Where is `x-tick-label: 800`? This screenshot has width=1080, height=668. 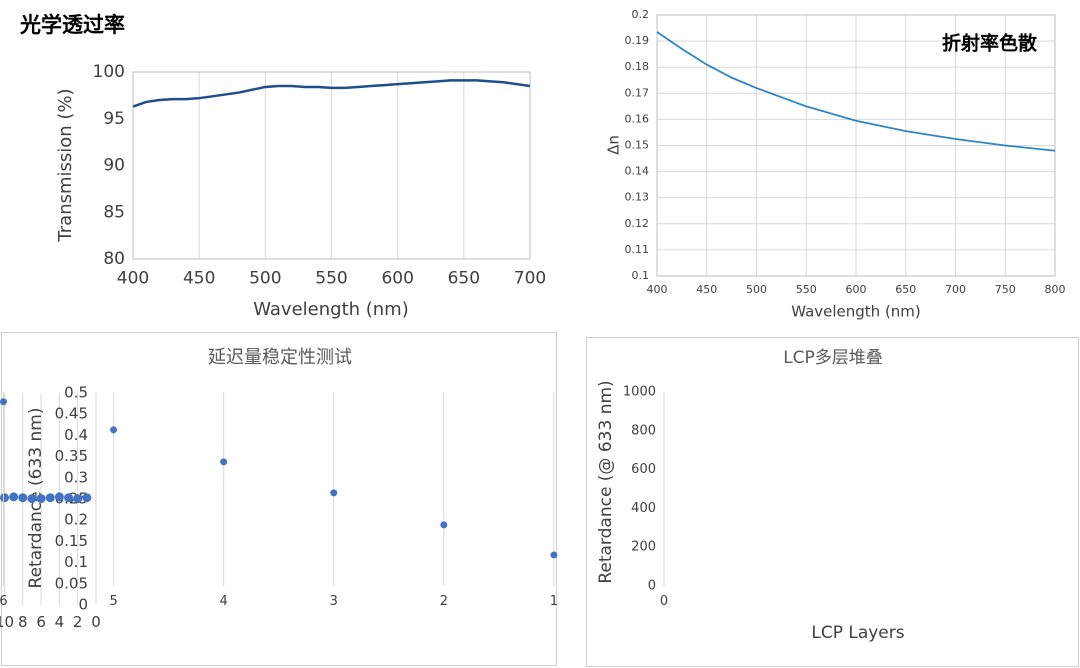
x-tick-label: 800 is located at coordinates (1055, 289).